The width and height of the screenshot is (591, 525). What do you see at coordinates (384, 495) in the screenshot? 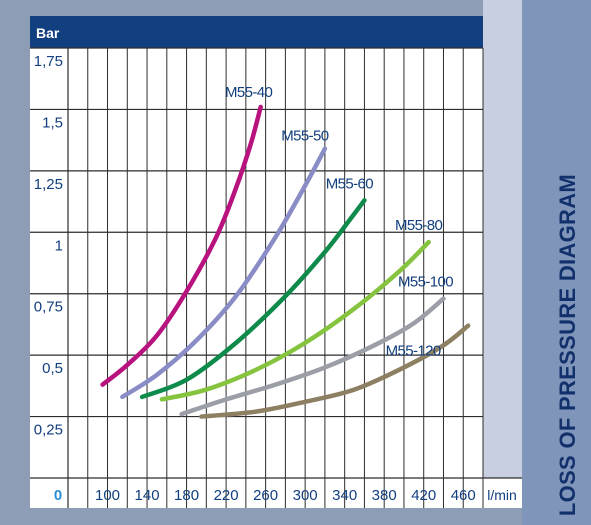
I see `x-tick-label: 380` at bounding box center [384, 495].